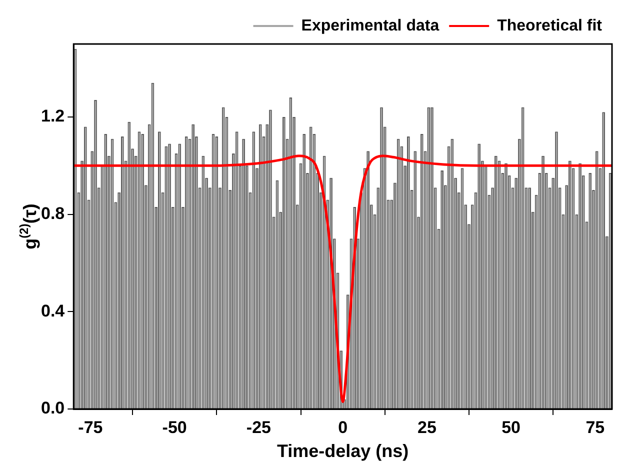 This screenshot has height=475, width=626. What do you see at coordinates (258, 427) in the screenshot?
I see `x-tick-label: -25` at bounding box center [258, 427].